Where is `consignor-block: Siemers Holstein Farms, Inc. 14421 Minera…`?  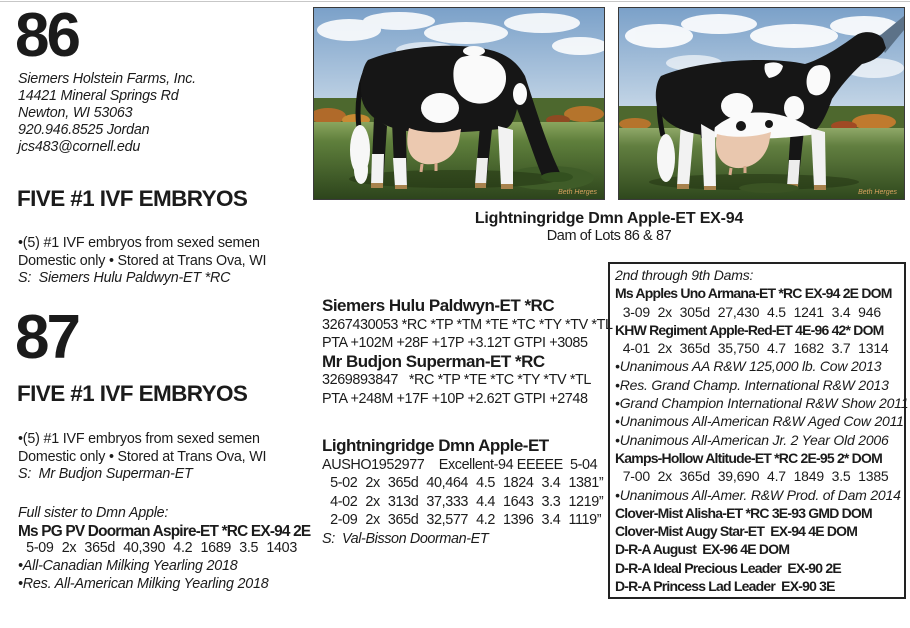
consignor-block: Siemers Holstein Farms, Inc. 14421 Minera… is located at coordinates (107, 113).